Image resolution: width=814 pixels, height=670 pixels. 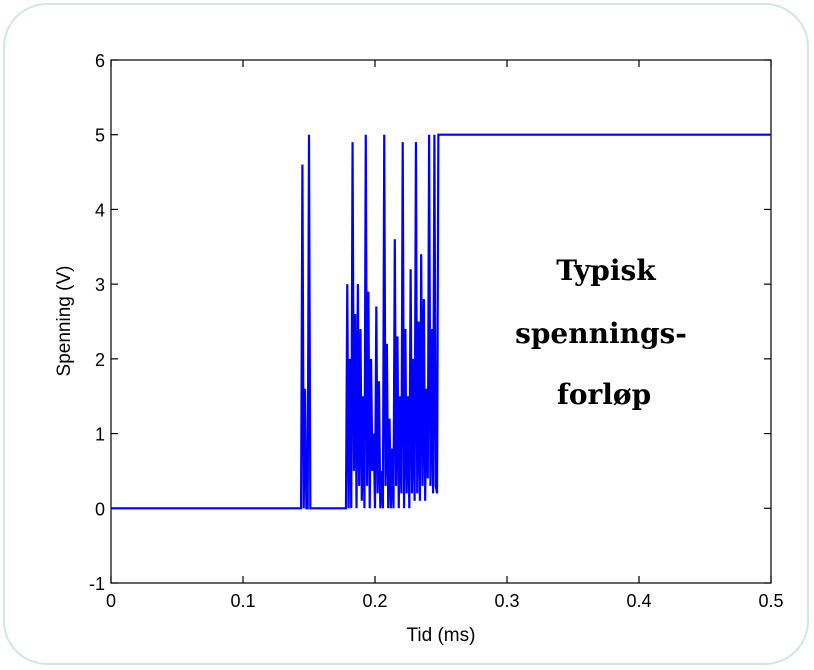 What do you see at coordinates (64, 321) in the screenshot?
I see `y-axis-label: Spenning (V)` at bounding box center [64, 321].